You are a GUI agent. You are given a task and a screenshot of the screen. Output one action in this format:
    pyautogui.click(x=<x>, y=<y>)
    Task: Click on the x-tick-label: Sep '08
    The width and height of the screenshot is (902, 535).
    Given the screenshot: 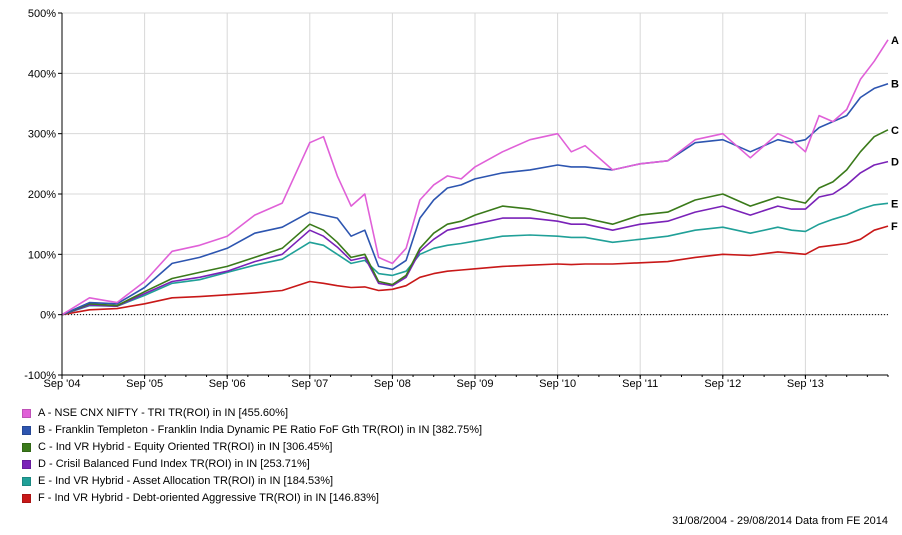 What is the action you would take?
    pyautogui.click(x=392, y=384)
    